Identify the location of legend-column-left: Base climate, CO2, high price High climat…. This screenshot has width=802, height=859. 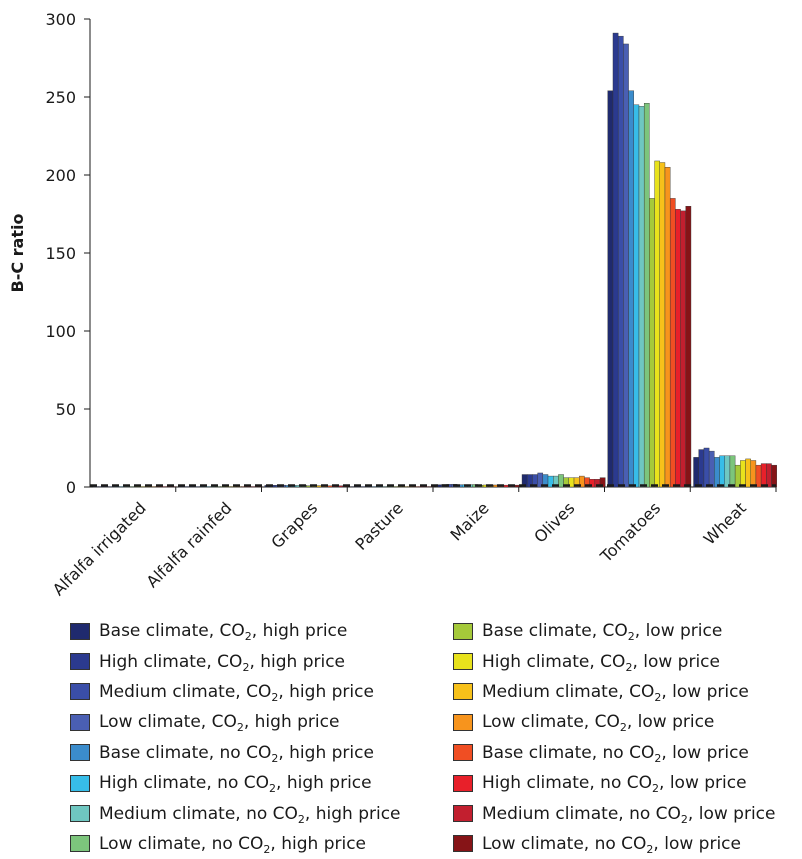
(235, 737).